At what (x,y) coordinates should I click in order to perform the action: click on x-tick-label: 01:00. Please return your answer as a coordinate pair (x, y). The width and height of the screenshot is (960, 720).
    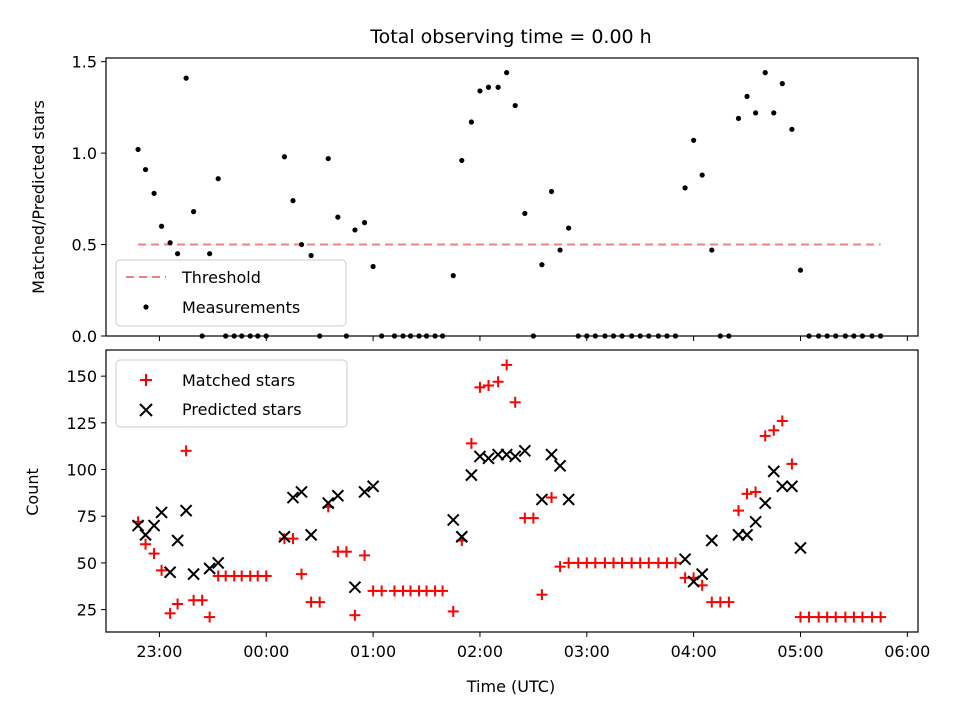
    Looking at the image, I should click on (373, 651).